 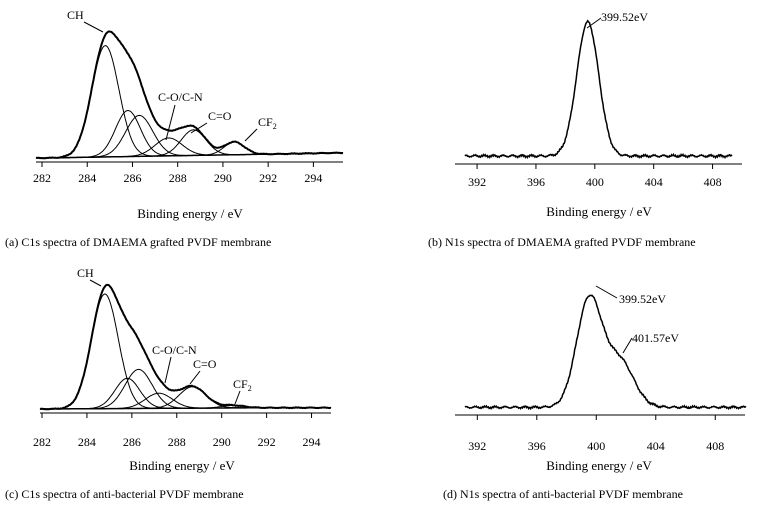 I want to click on panel-b-curves, so click(x=598, y=89).